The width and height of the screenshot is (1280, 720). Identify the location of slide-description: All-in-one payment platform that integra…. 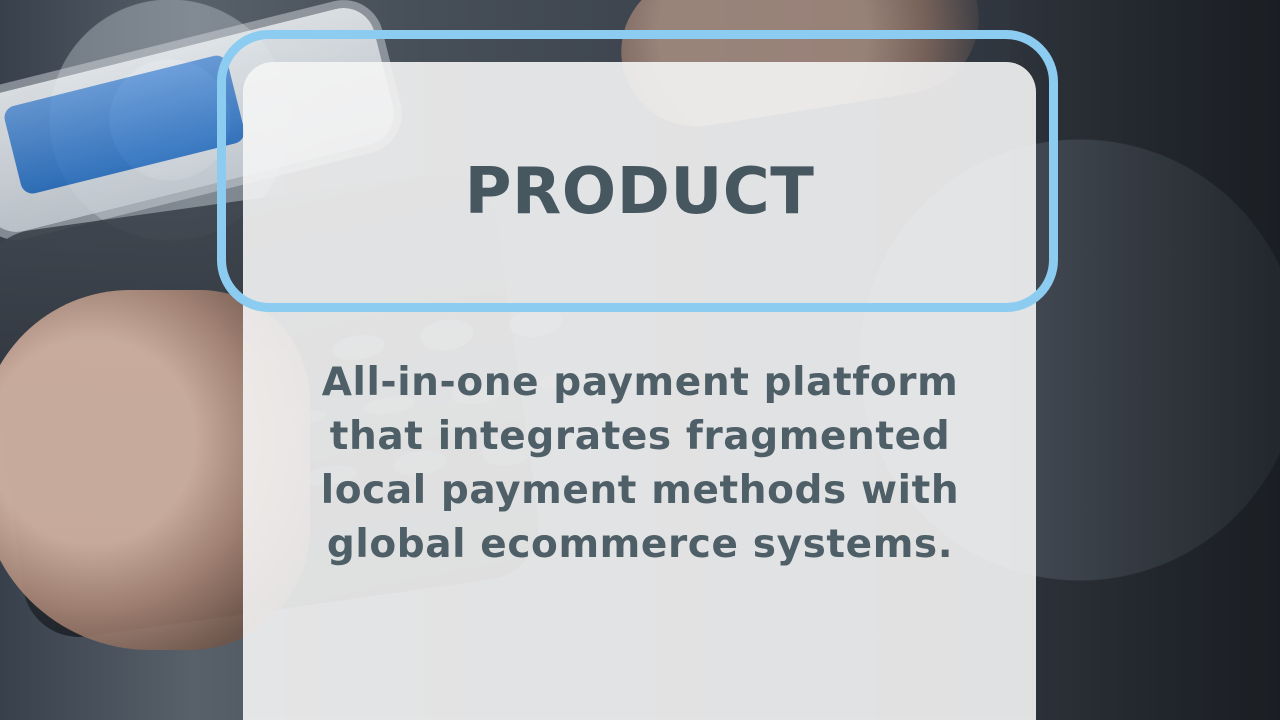
(640, 463).